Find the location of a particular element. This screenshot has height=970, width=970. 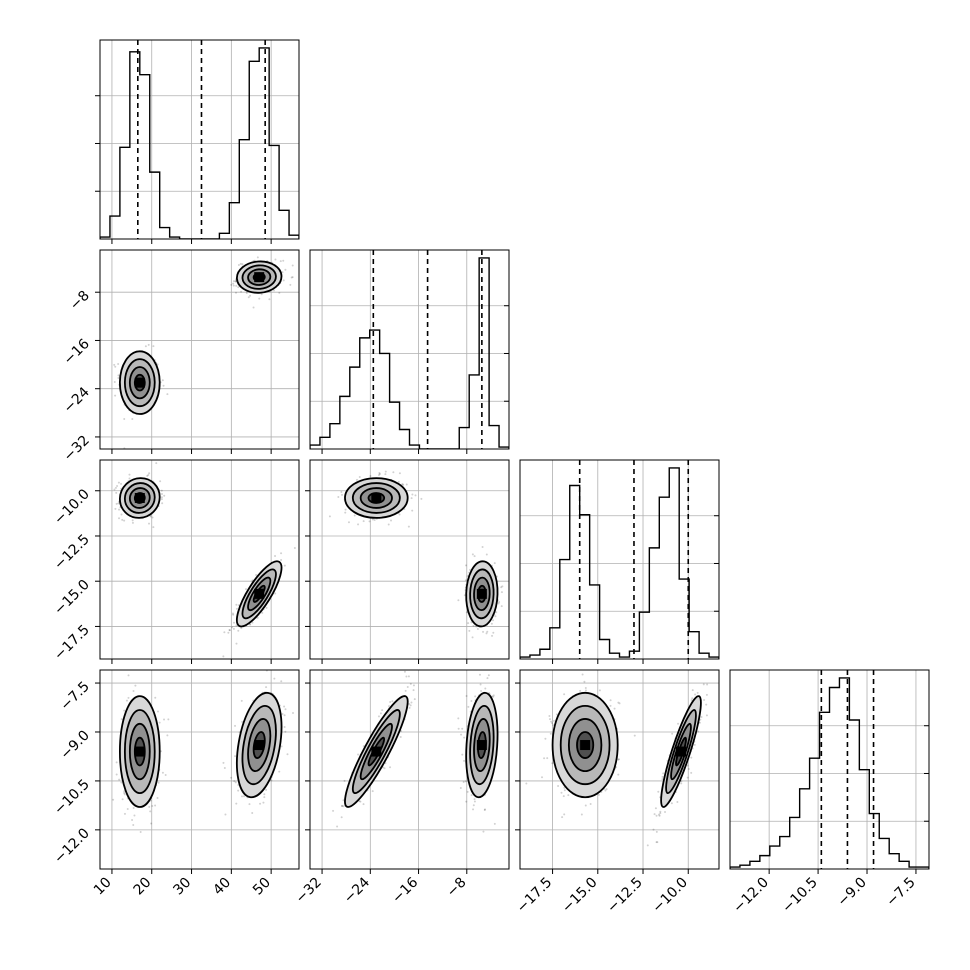

x-tick-label: −17.5 is located at coordinates (535, 896).